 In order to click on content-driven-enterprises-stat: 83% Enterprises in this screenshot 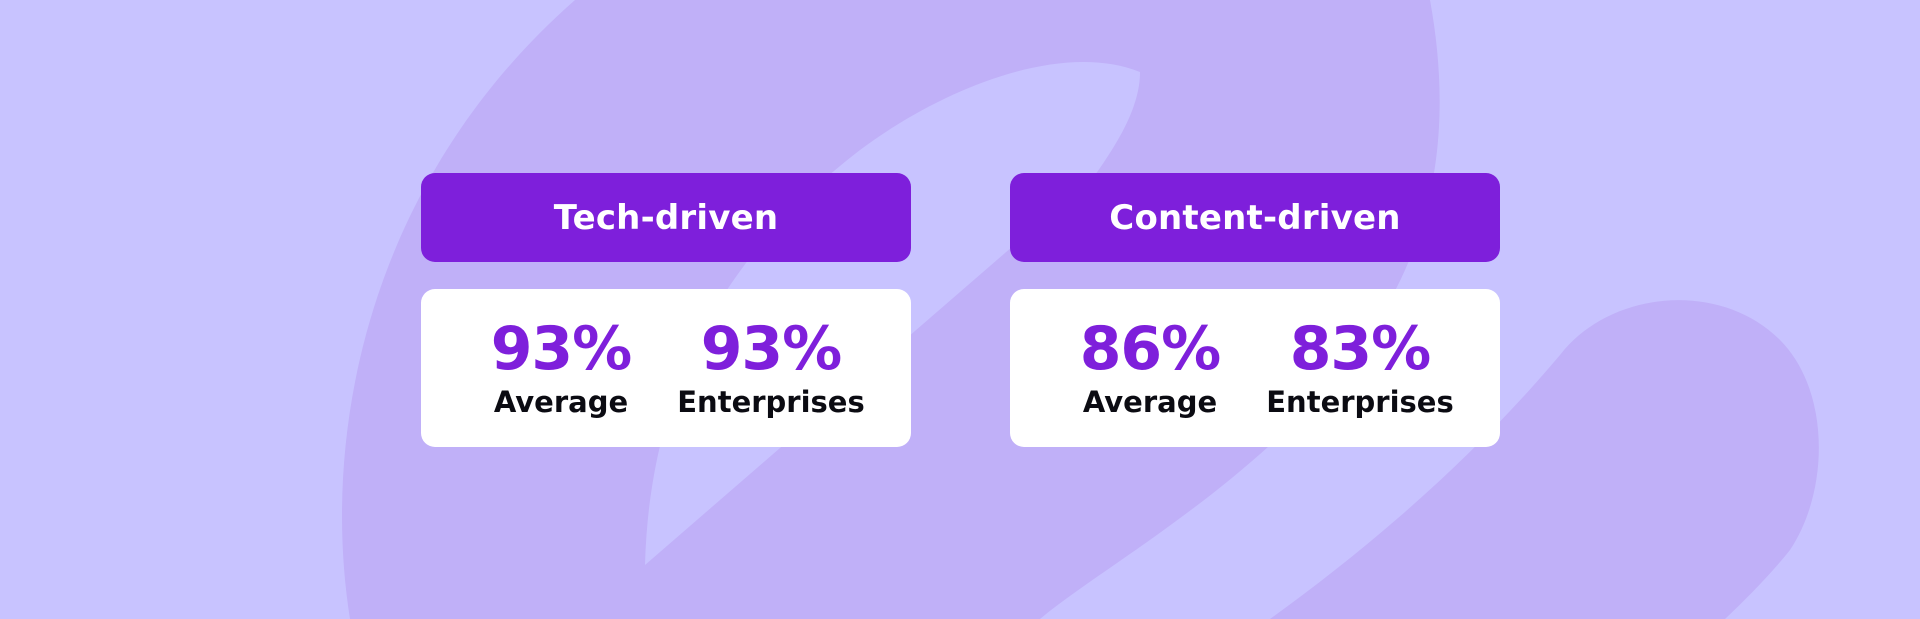, I will do `click(1360, 368)`.